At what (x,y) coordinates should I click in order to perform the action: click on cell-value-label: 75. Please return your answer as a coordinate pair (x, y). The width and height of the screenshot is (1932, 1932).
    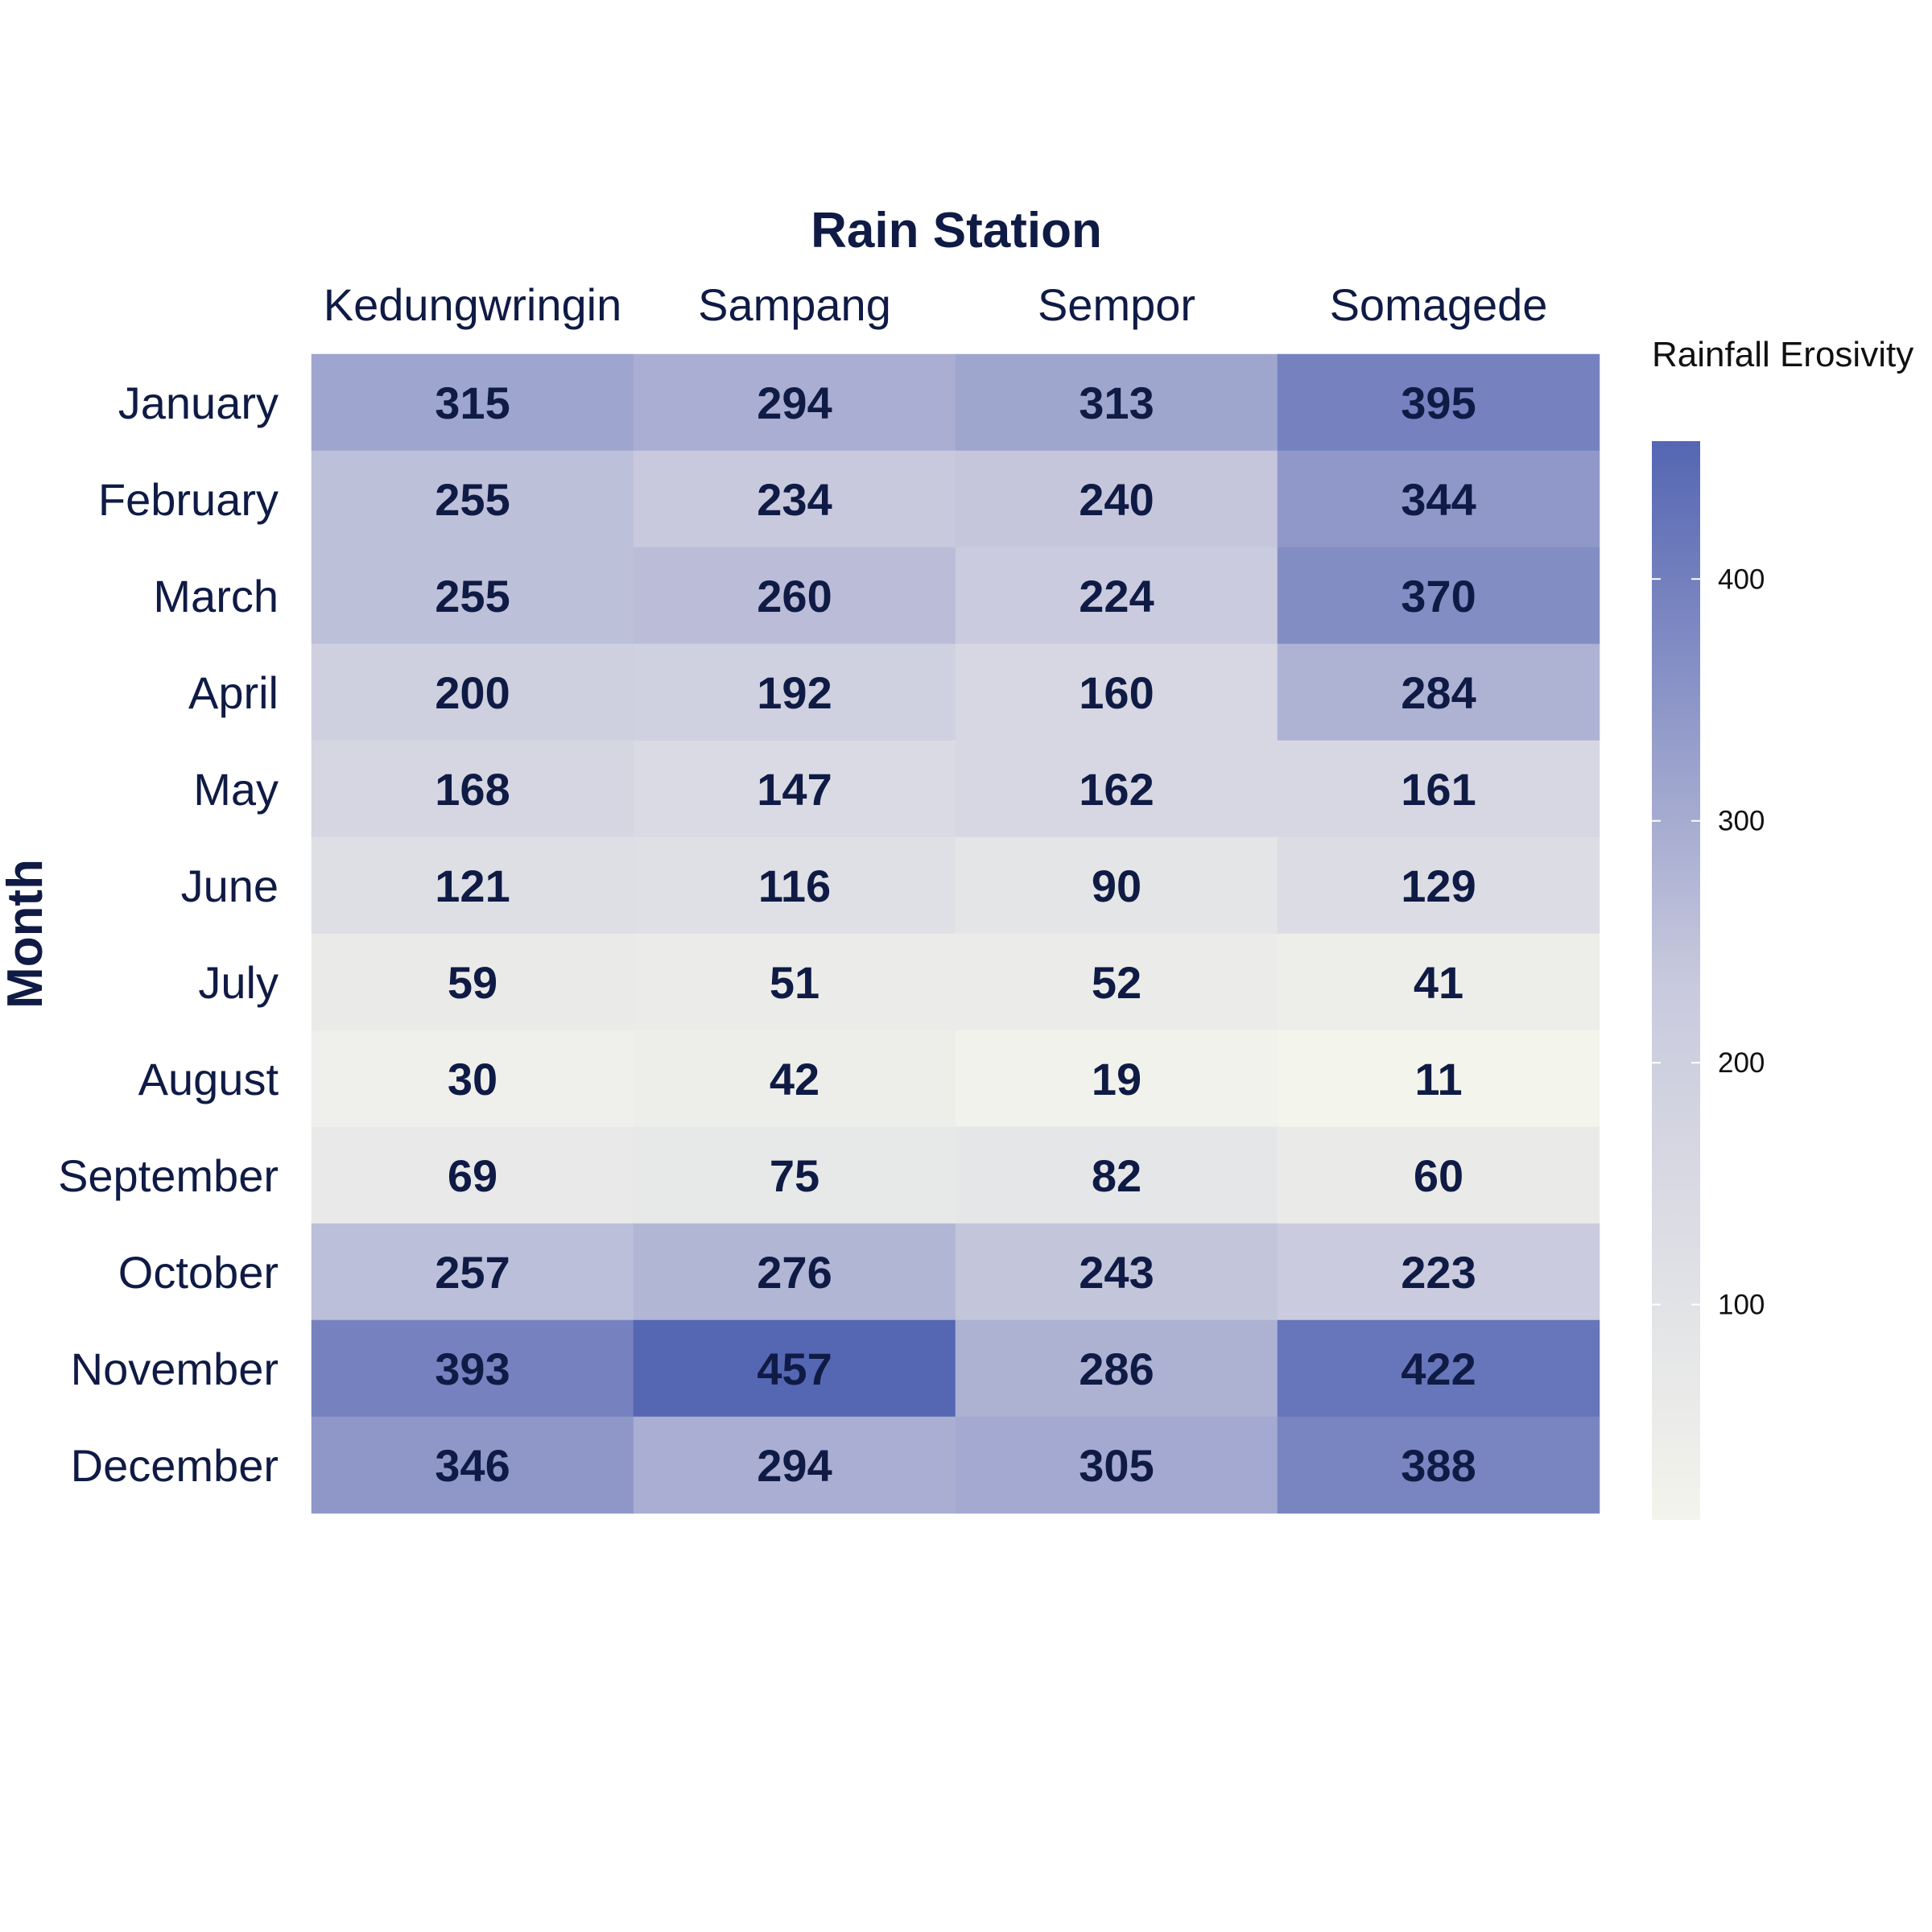
    Looking at the image, I should click on (794, 1175).